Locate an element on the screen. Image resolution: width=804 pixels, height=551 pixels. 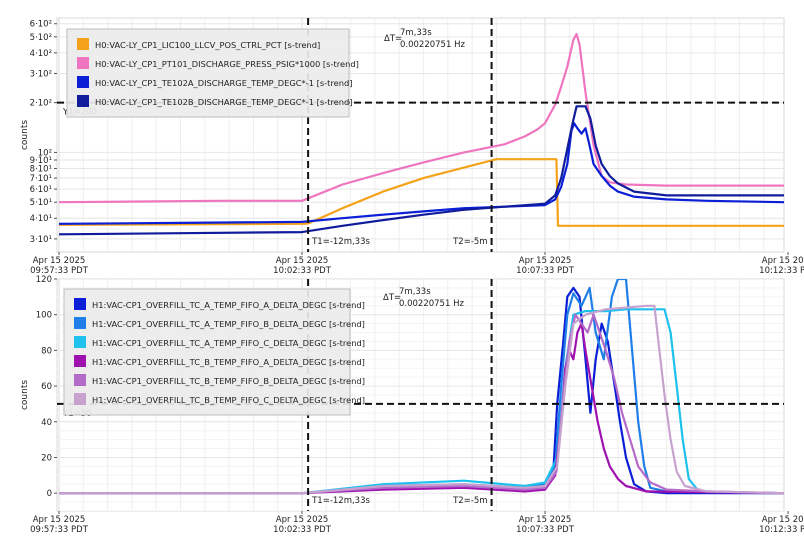
y-tick-label: 5·10² is located at coordinates (41, 38).